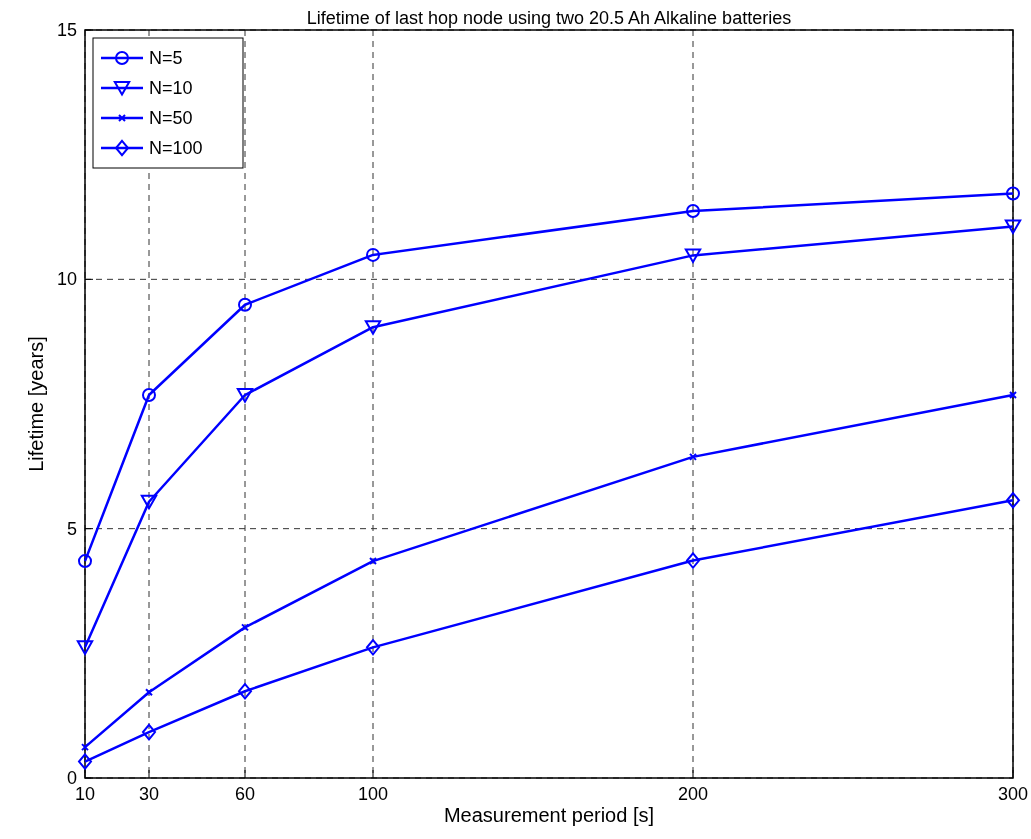 Image resolution: width=1031 pixels, height=839 pixels. What do you see at coordinates (71, 778) in the screenshot?
I see `y-tick-label: 0` at bounding box center [71, 778].